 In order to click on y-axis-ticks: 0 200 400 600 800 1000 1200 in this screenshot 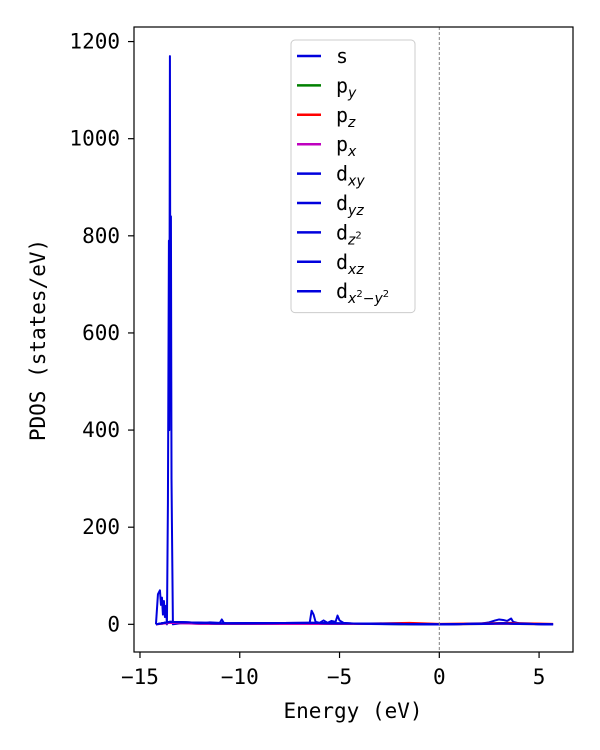, I will do `click(101, 333)`.